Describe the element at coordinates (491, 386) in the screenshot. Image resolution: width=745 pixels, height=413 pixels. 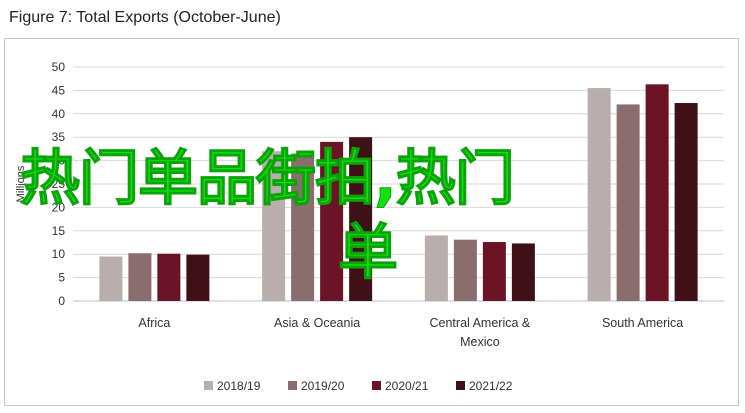
I see `legend-label: 2021/22` at that location.